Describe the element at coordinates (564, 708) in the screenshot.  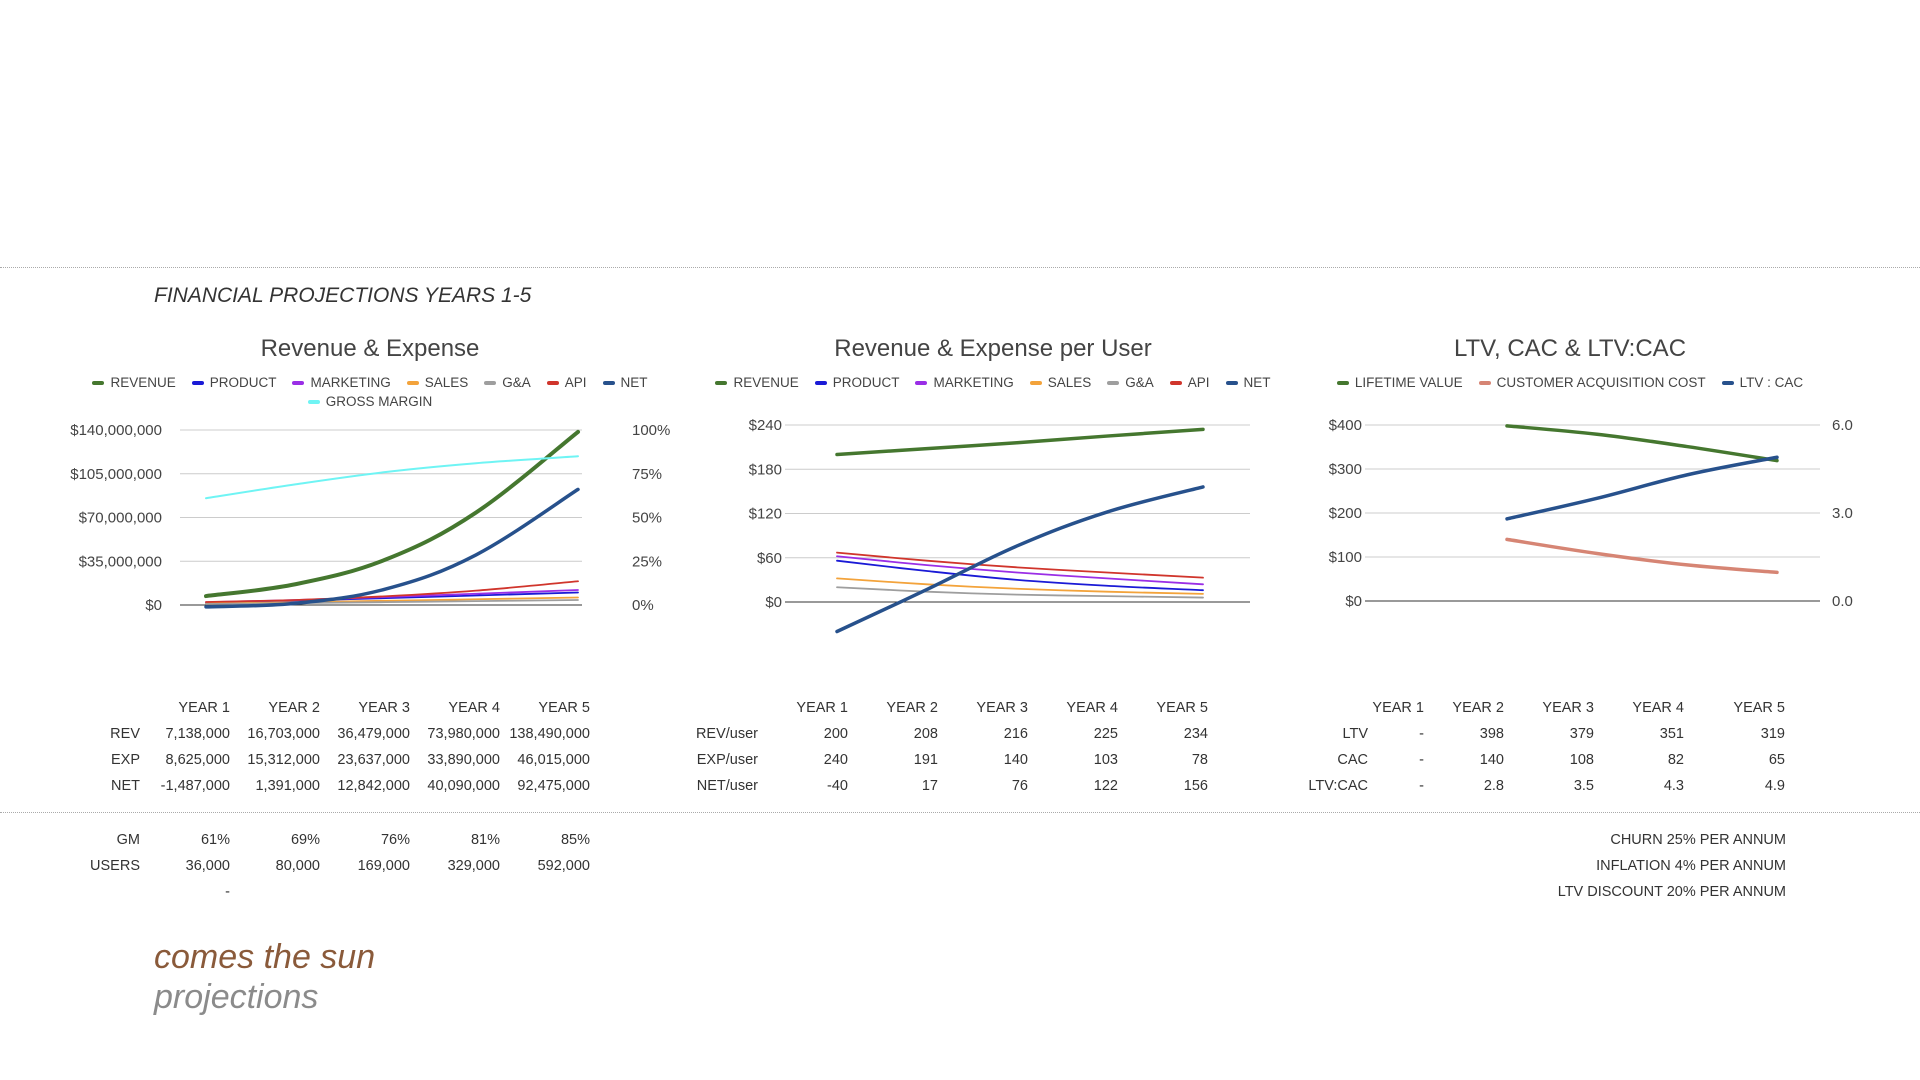
I see `year-header: YEAR 5` at that location.